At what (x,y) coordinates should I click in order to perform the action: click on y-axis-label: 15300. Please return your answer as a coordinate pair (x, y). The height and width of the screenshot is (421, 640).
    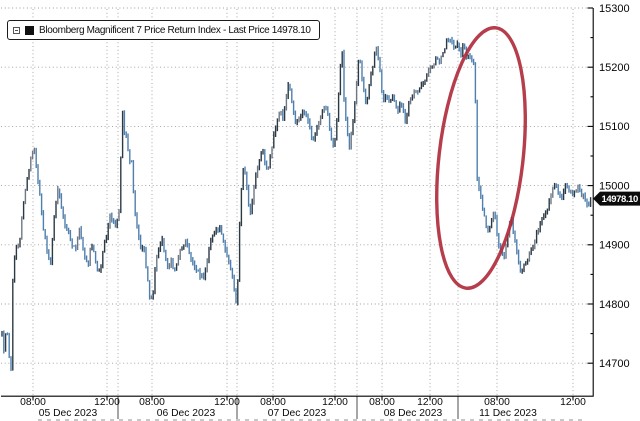
    Looking at the image, I should click on (614, 9).